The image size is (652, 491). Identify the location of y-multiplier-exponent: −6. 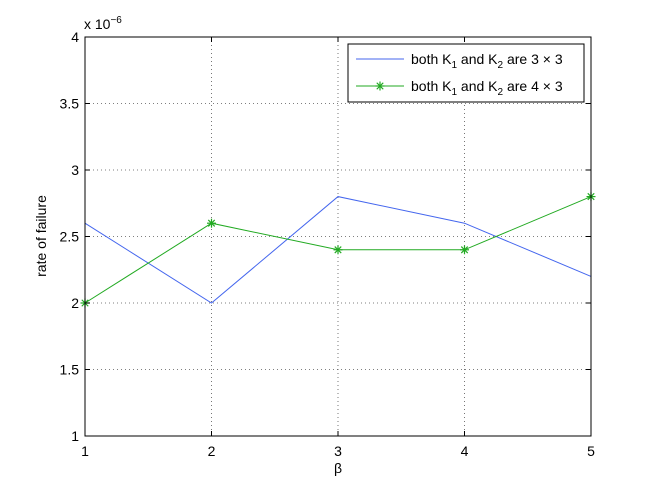
(116, 20).